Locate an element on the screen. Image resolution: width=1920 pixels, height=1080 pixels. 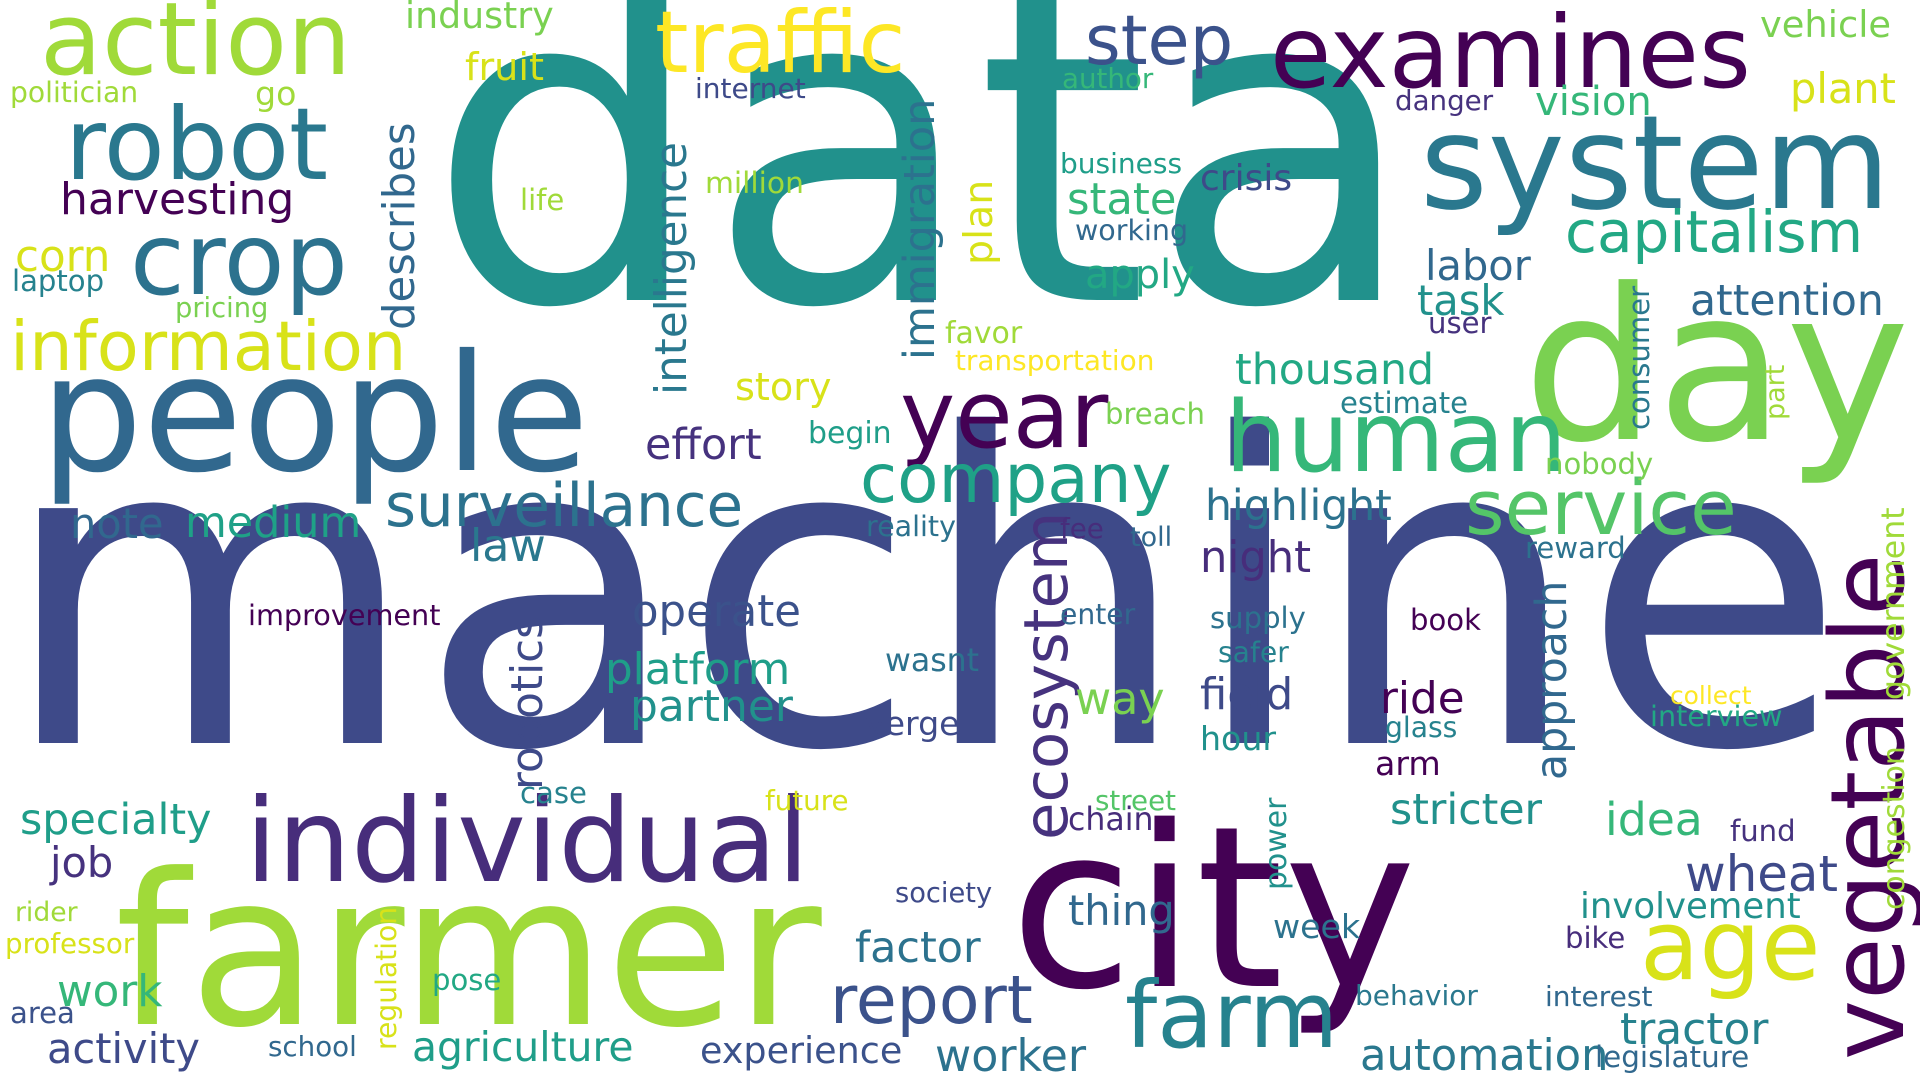
word-thousand: thousand is located at coordinates (1335, 370).